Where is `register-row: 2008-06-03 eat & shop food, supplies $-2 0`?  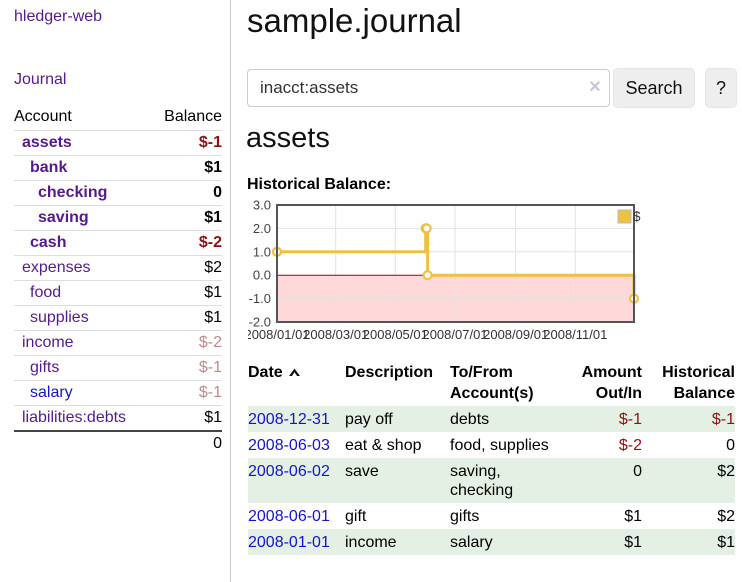 register-row: 2008-06-03 eat & shop food, supplies $-2 0 is located at coordinates (491, 445).